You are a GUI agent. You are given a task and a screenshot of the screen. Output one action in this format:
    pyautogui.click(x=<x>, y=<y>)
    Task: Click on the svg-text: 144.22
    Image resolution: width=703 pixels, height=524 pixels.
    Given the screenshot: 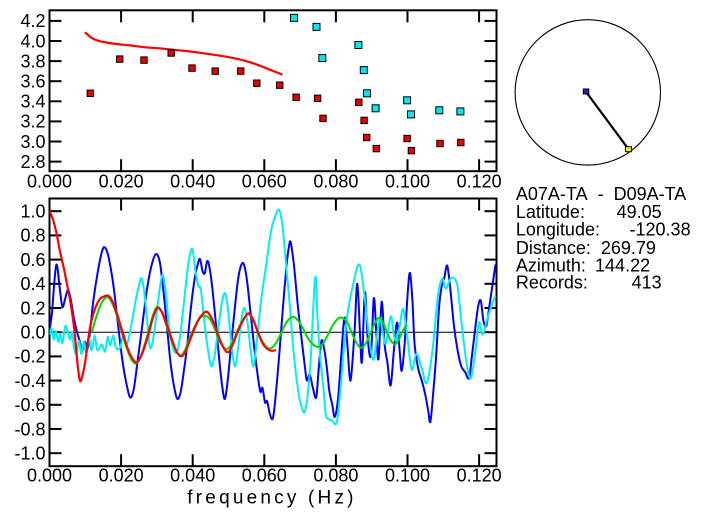 What is the action you would take?
    pyautogui.click(x=622, y=266)
    